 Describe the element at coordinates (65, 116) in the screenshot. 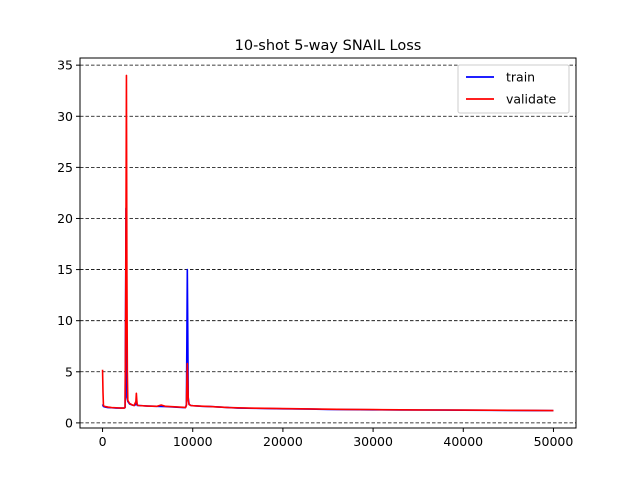

I see `y-tick-label: 30` at that location.